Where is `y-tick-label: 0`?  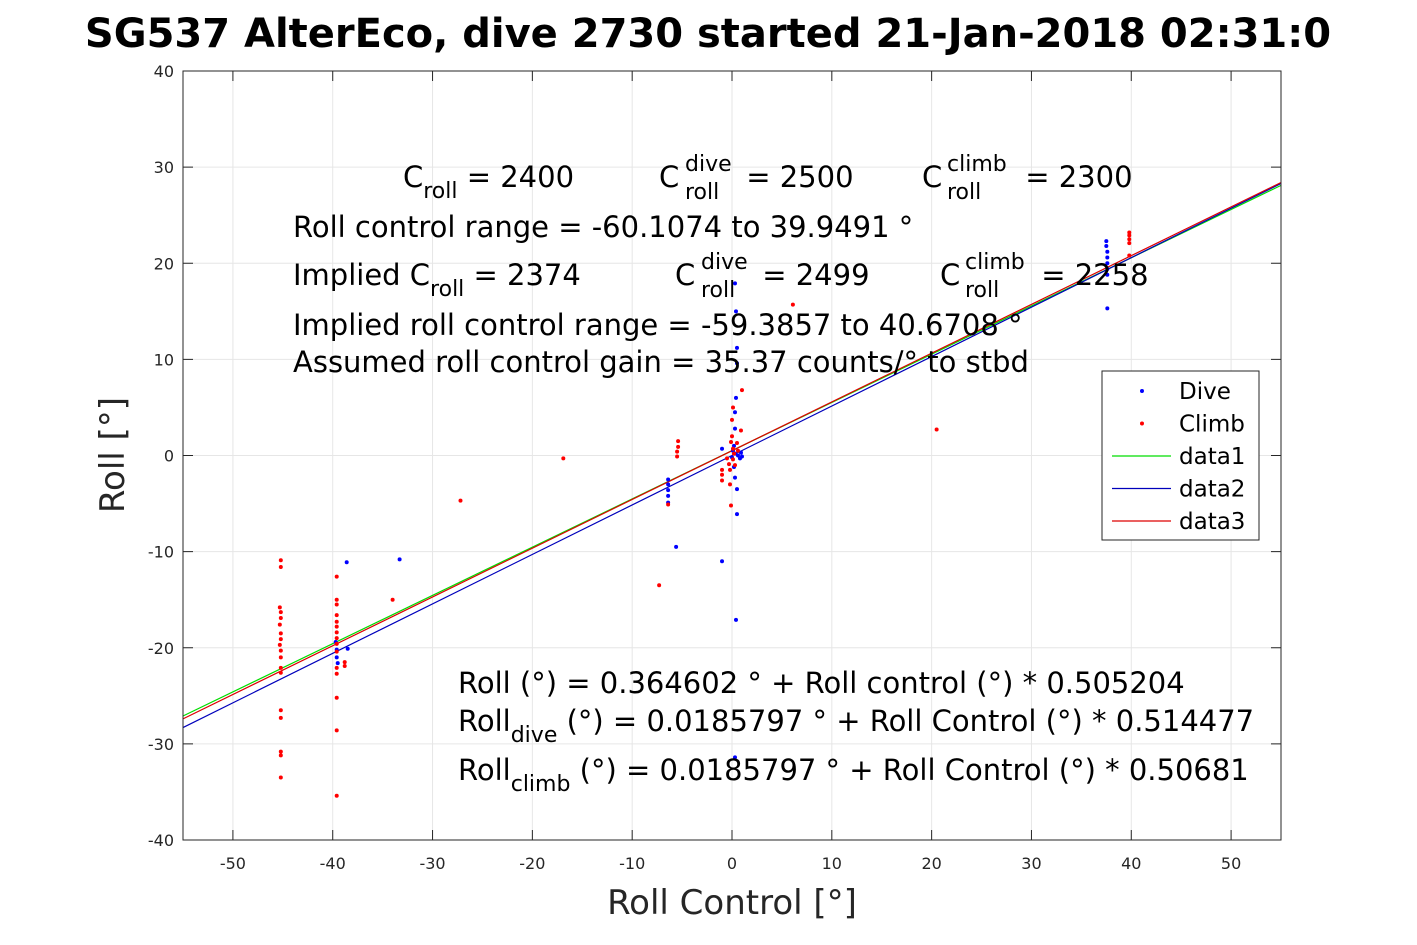
y-tick-label: 0 is located at coordinates (169, 456).